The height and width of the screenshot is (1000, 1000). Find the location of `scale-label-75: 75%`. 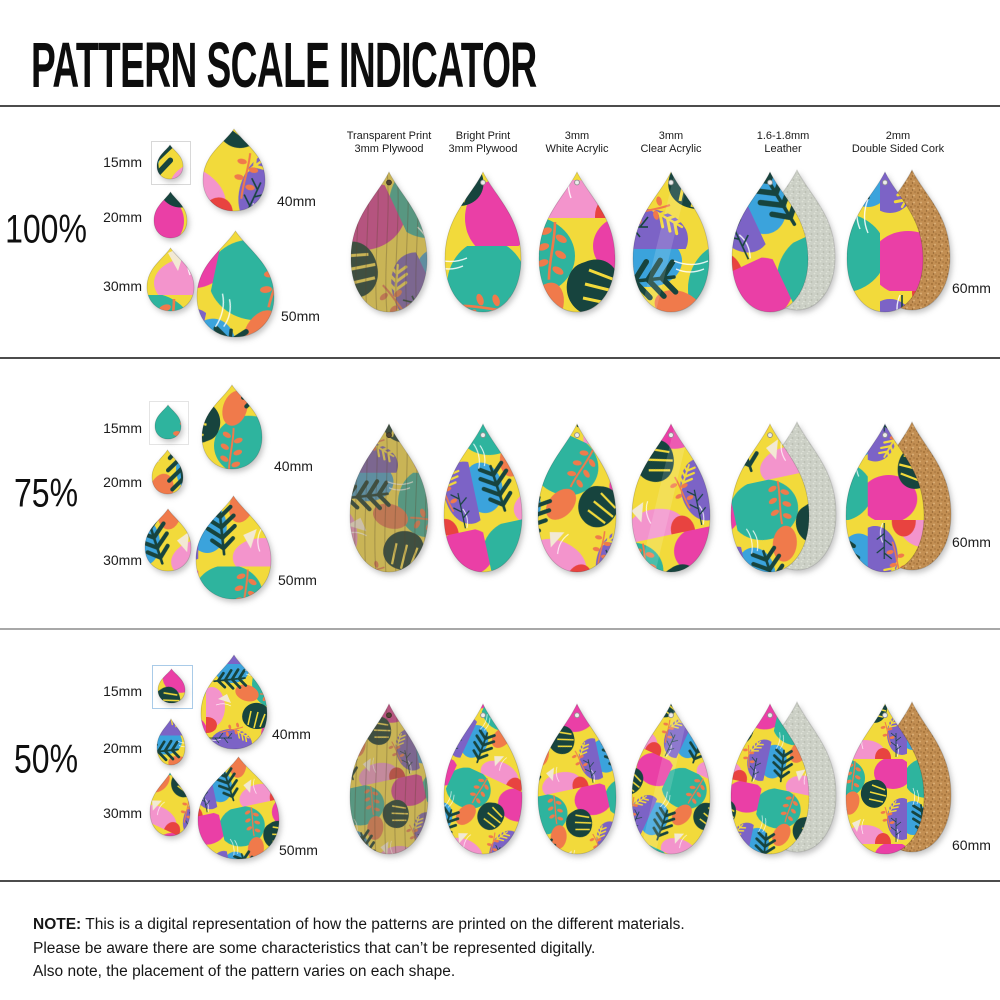

scale-label-75: 75% is located at coordinates (46, 493).